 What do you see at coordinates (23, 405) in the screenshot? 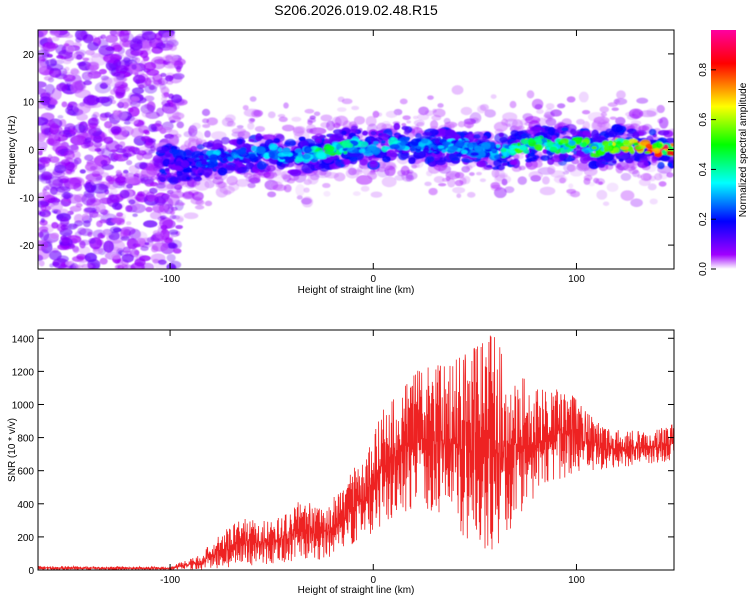
I see `snr-ytick-label: 1000` at bounding box center [23, 405].